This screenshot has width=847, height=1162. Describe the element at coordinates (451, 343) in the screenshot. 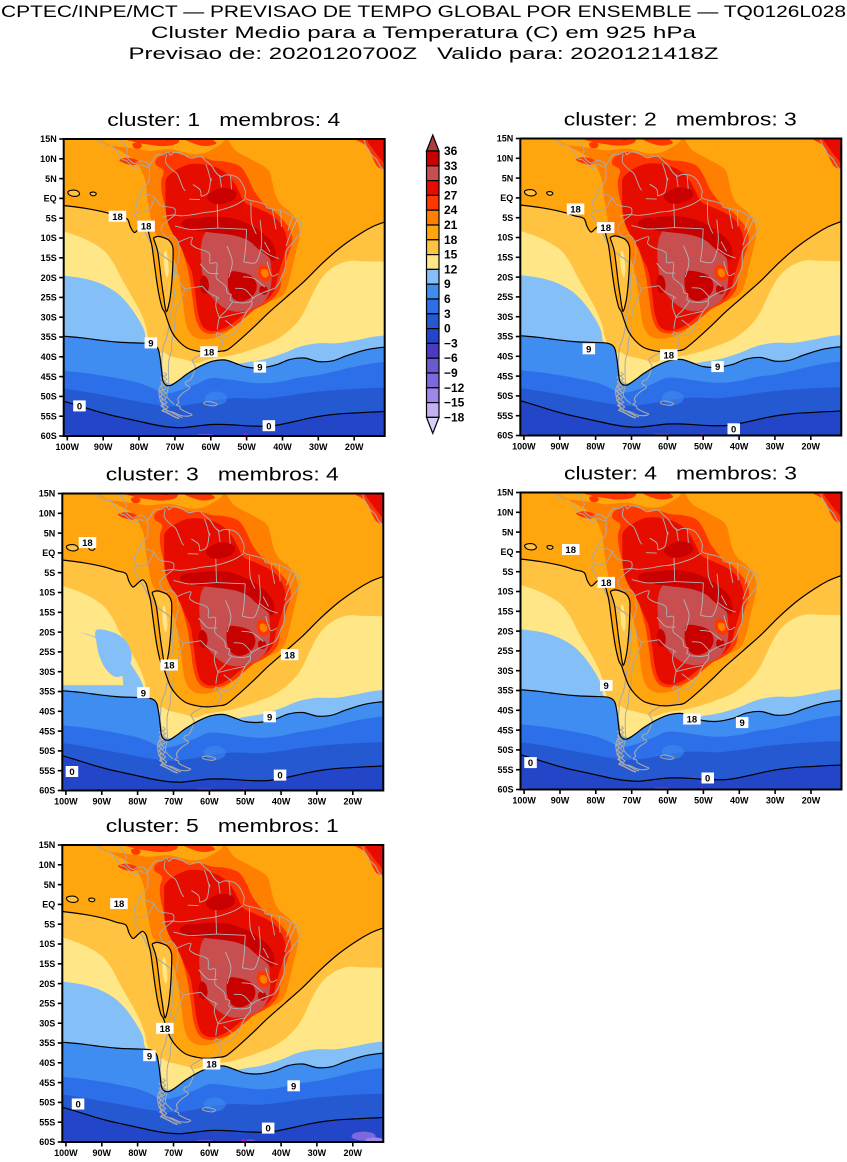

I see `svg-text: −3` at that location.